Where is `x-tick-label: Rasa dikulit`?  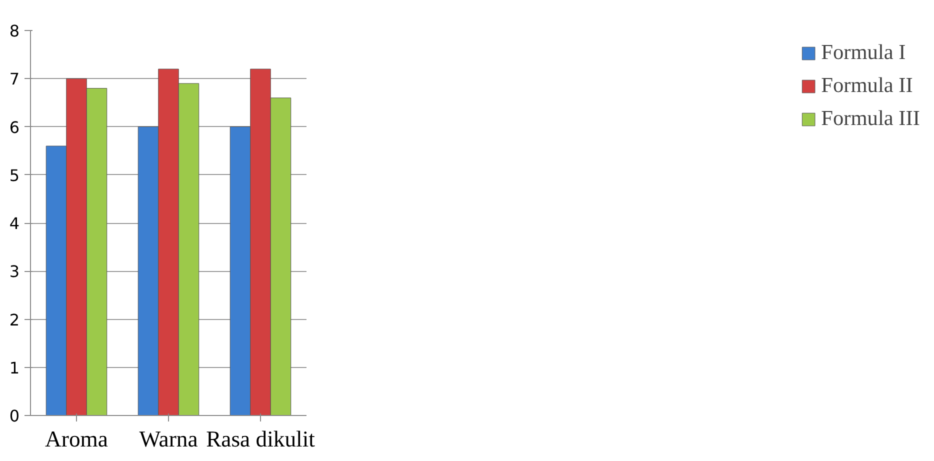
x-tick-label: Rasa dikulit is located at coordinates (261, 439).